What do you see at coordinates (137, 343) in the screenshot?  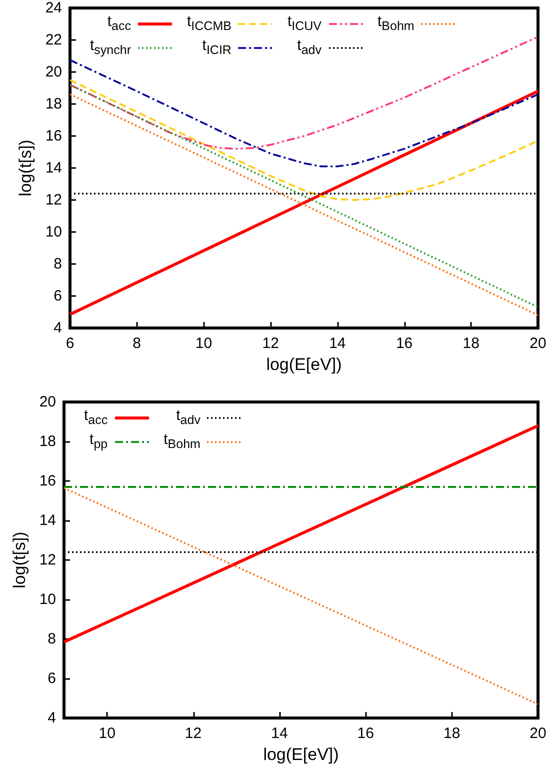 I see `x-tick-label: 8` at bounding box center [137, 343].